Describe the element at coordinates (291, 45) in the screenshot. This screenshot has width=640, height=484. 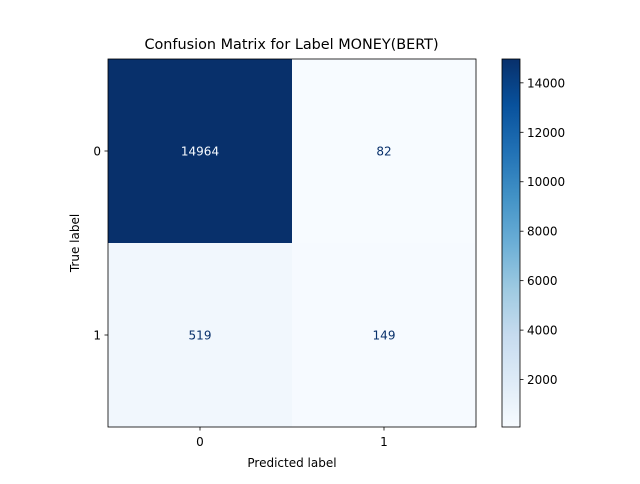
I see `chart-title: Confusion Matrix for Label MONEY(BERT)` at that location.